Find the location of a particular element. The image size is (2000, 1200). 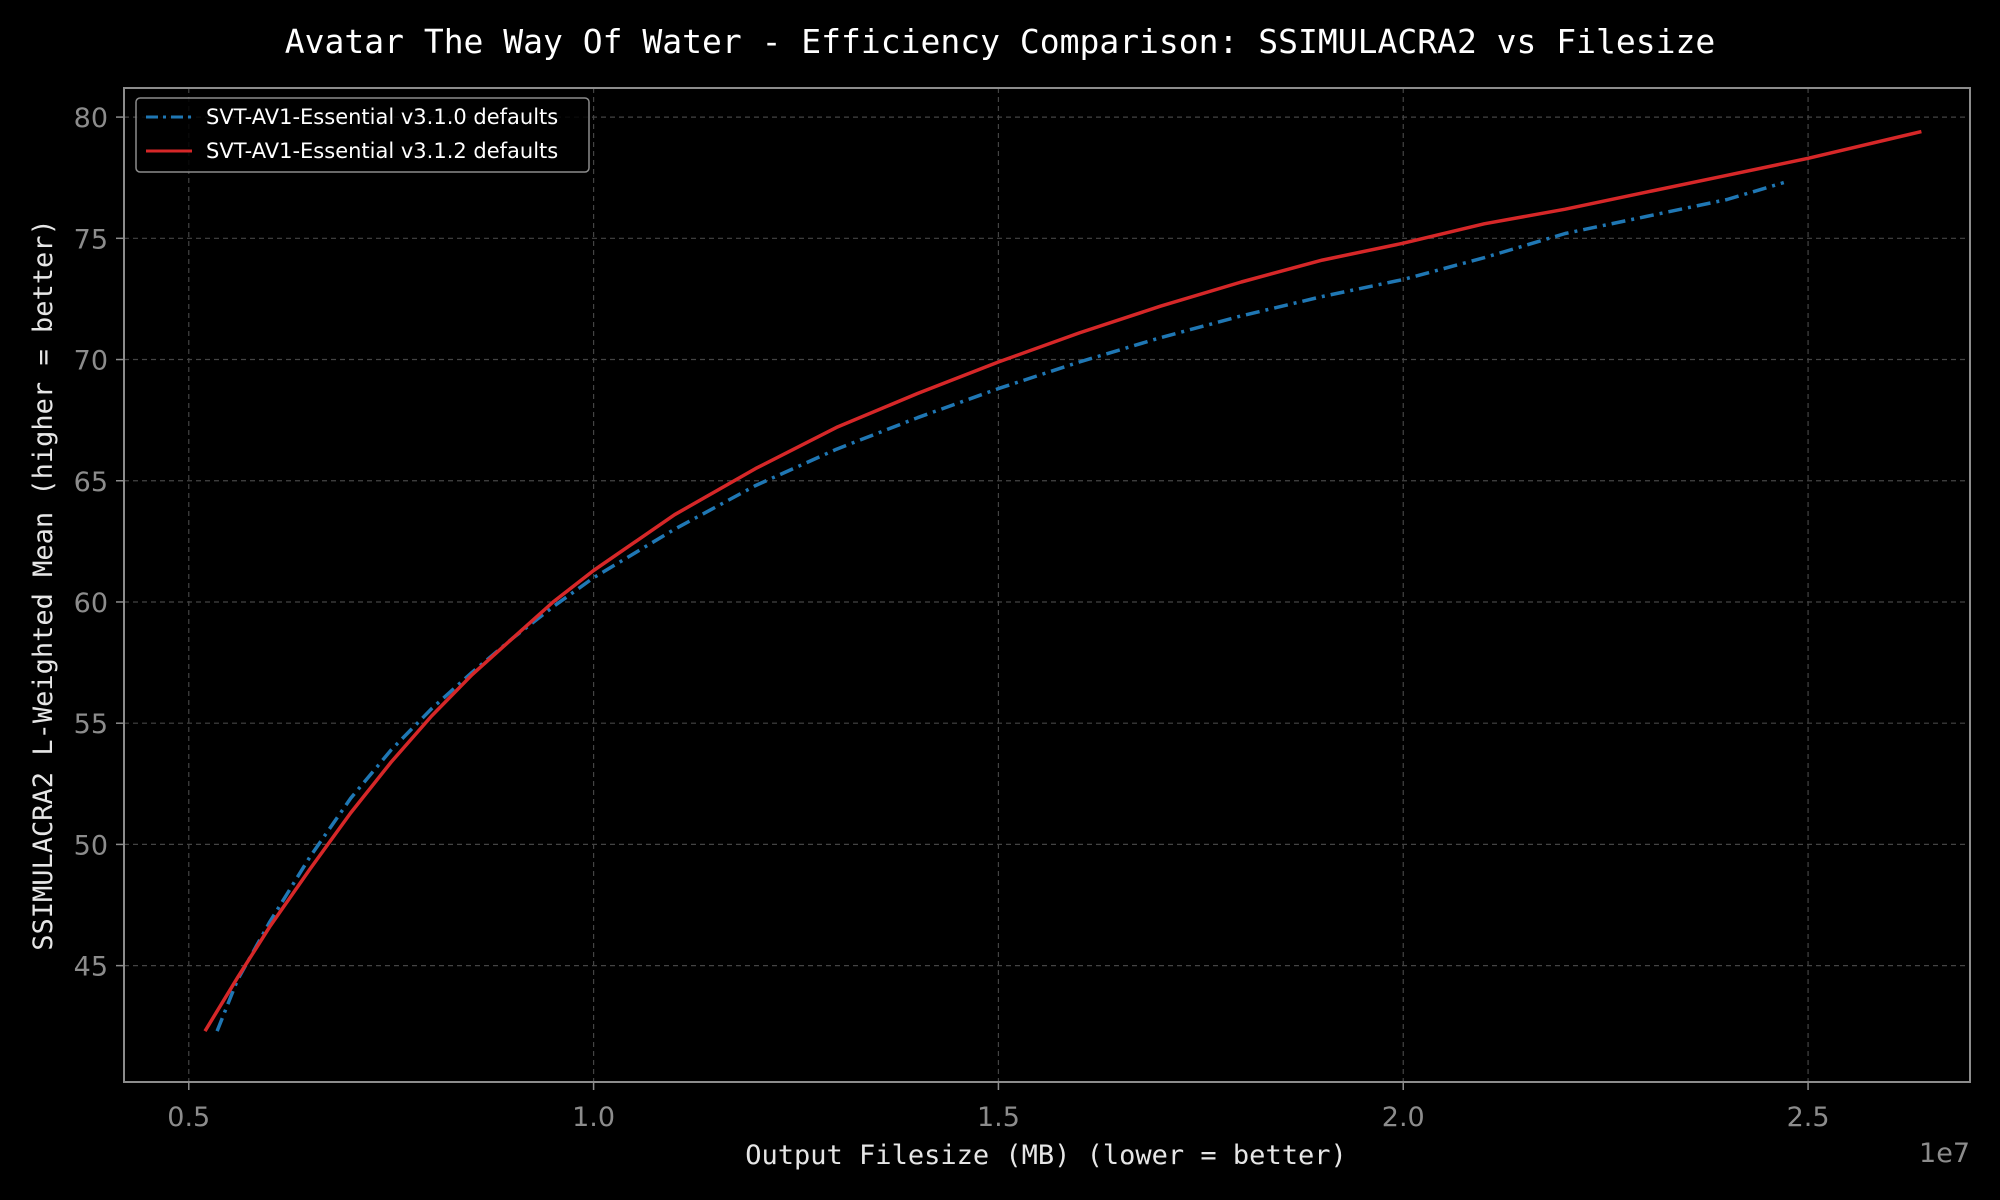

x-tick-label: 2.5 is located at coordinates (1808, 1117).